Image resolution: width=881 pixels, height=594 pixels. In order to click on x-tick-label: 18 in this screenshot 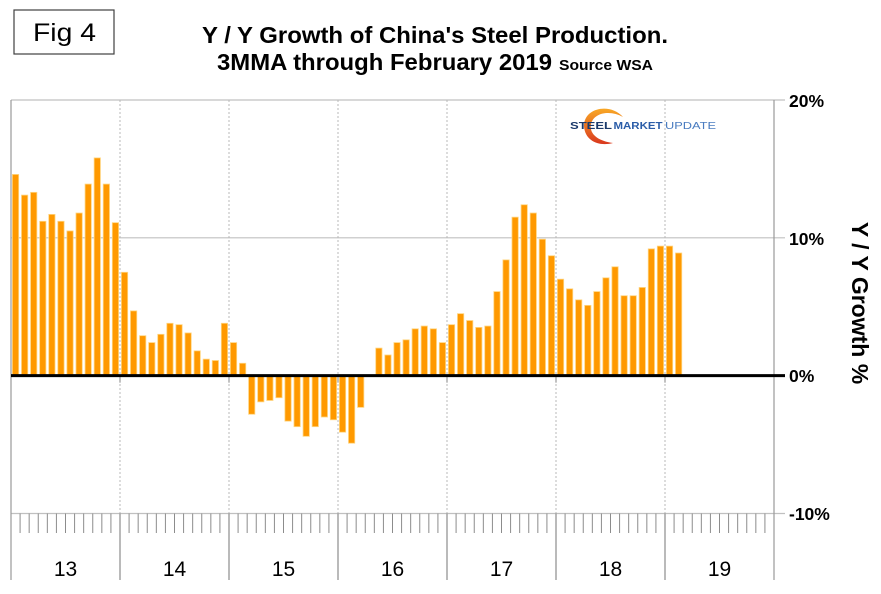, I will do `click(610, 569)`.